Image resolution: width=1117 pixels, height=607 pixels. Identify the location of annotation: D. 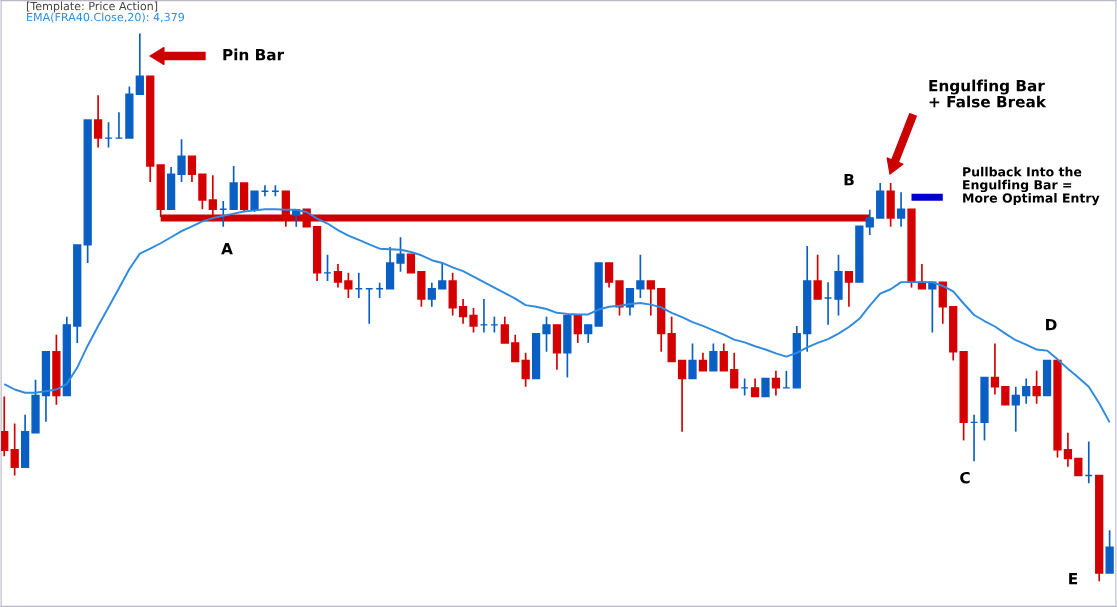
(1051, 325).